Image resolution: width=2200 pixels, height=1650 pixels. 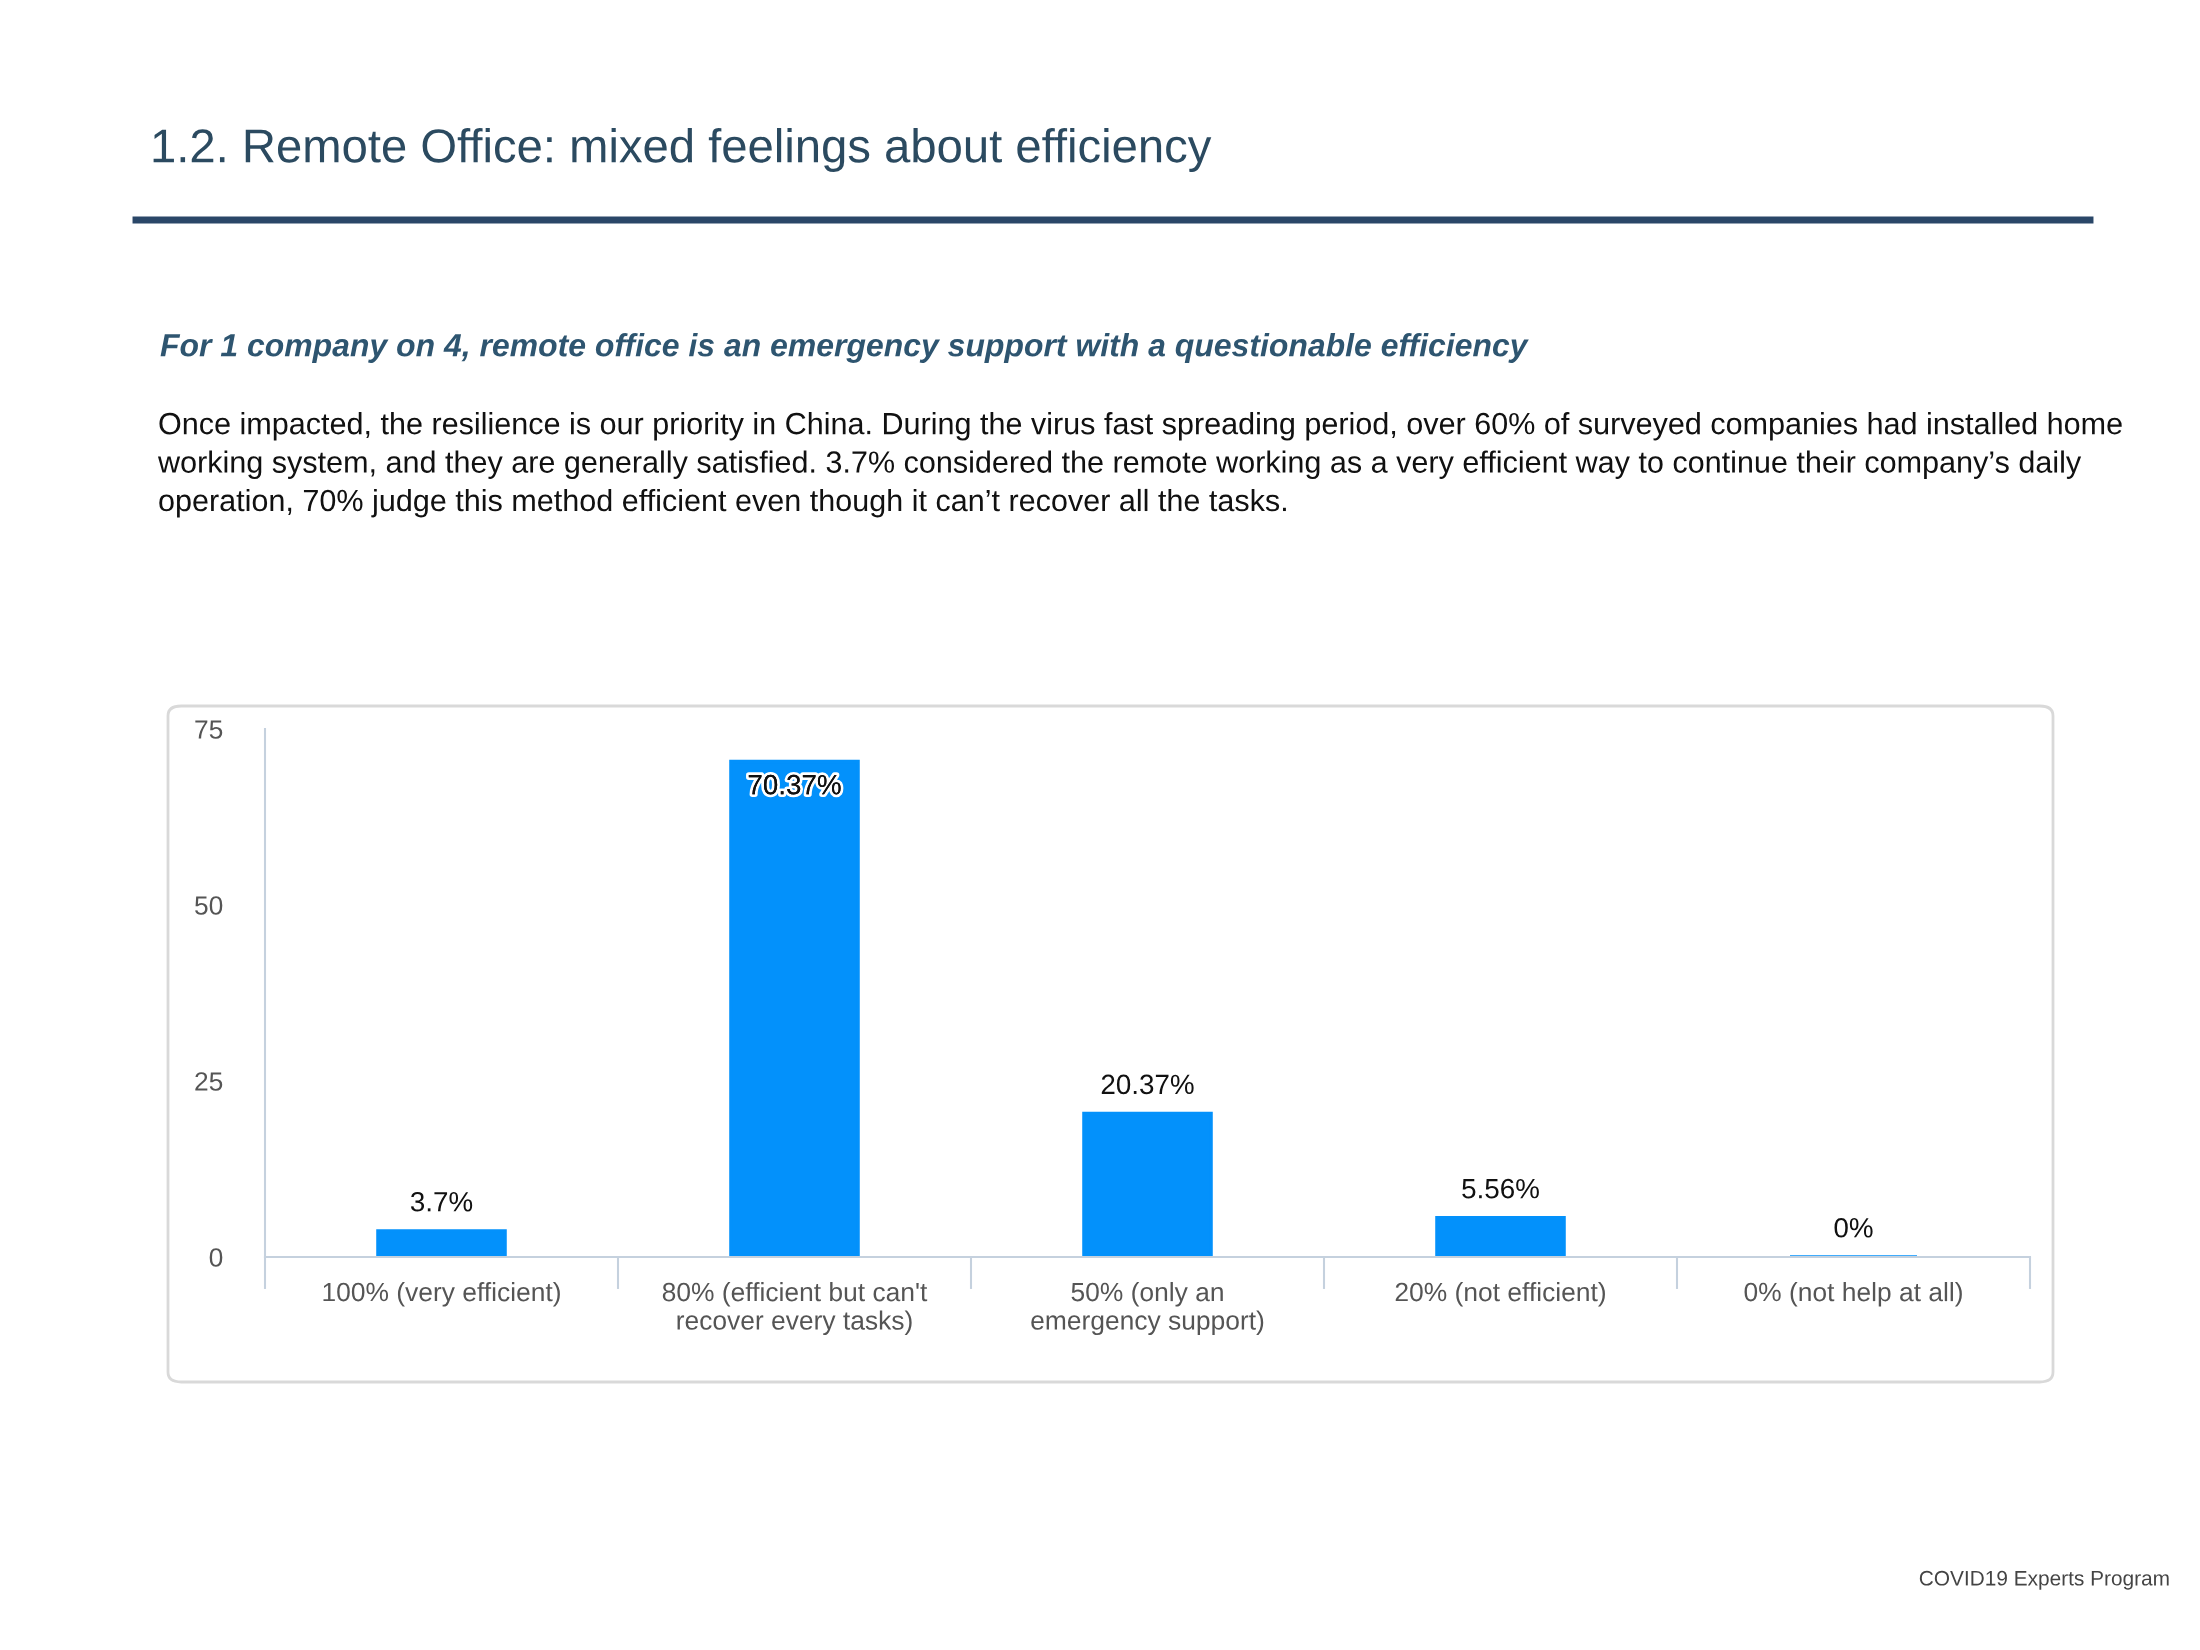 I want to click on y-tick-label: 75, so click(x=209, y=729).